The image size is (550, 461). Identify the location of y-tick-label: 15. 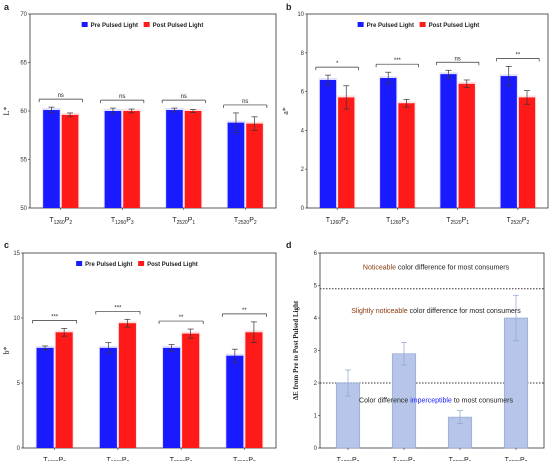
(16, 254).